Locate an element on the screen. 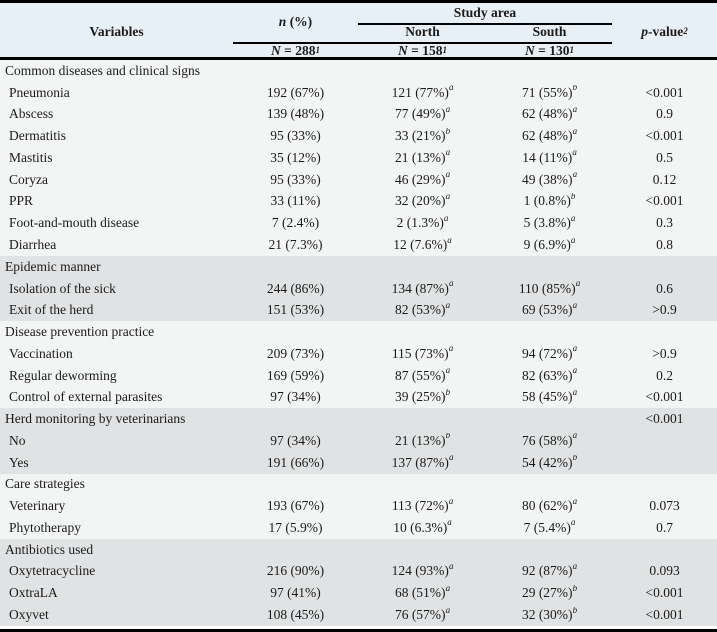  section-header-row: Epidemic manner is located at coordinates (358, 267).